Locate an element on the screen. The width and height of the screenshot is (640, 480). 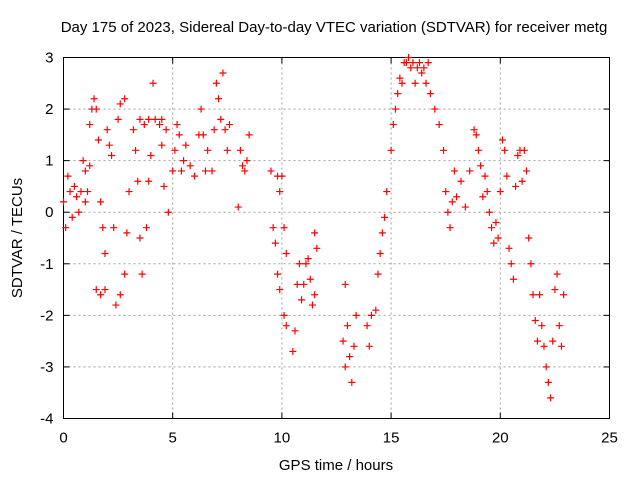
y-tick-label: 3 is located at coordinates (49, 58).